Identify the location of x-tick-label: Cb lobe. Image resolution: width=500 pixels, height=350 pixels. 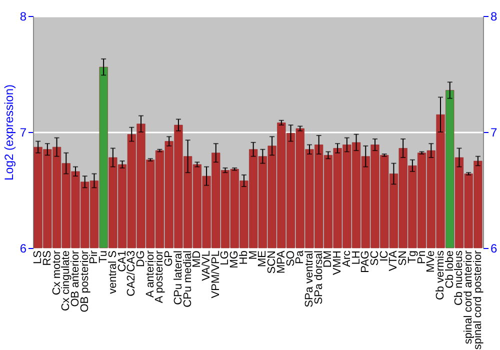
(450, 269).